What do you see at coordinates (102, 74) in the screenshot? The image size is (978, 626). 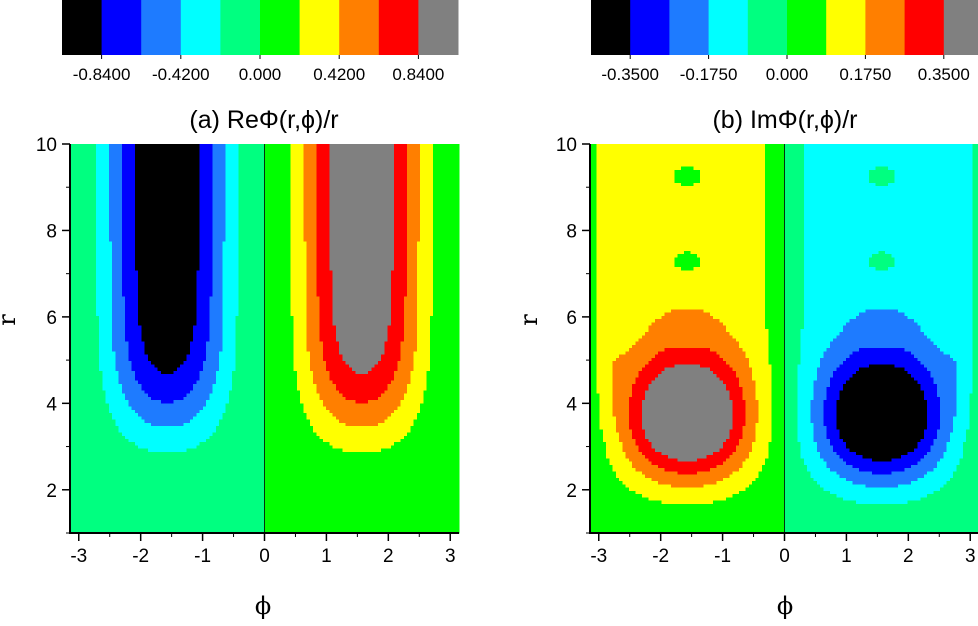 I see `colorbar-tick-label: -0.8400` at bounding box center [102, 74].